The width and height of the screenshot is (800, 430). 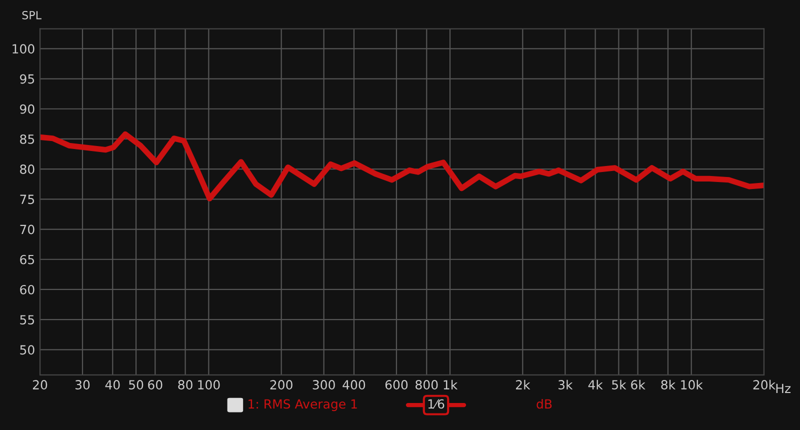 What do you see at coordinates (427, 385) in the screenshot?
I see `x-tick-label: 800` at bounding box center [427, 385].